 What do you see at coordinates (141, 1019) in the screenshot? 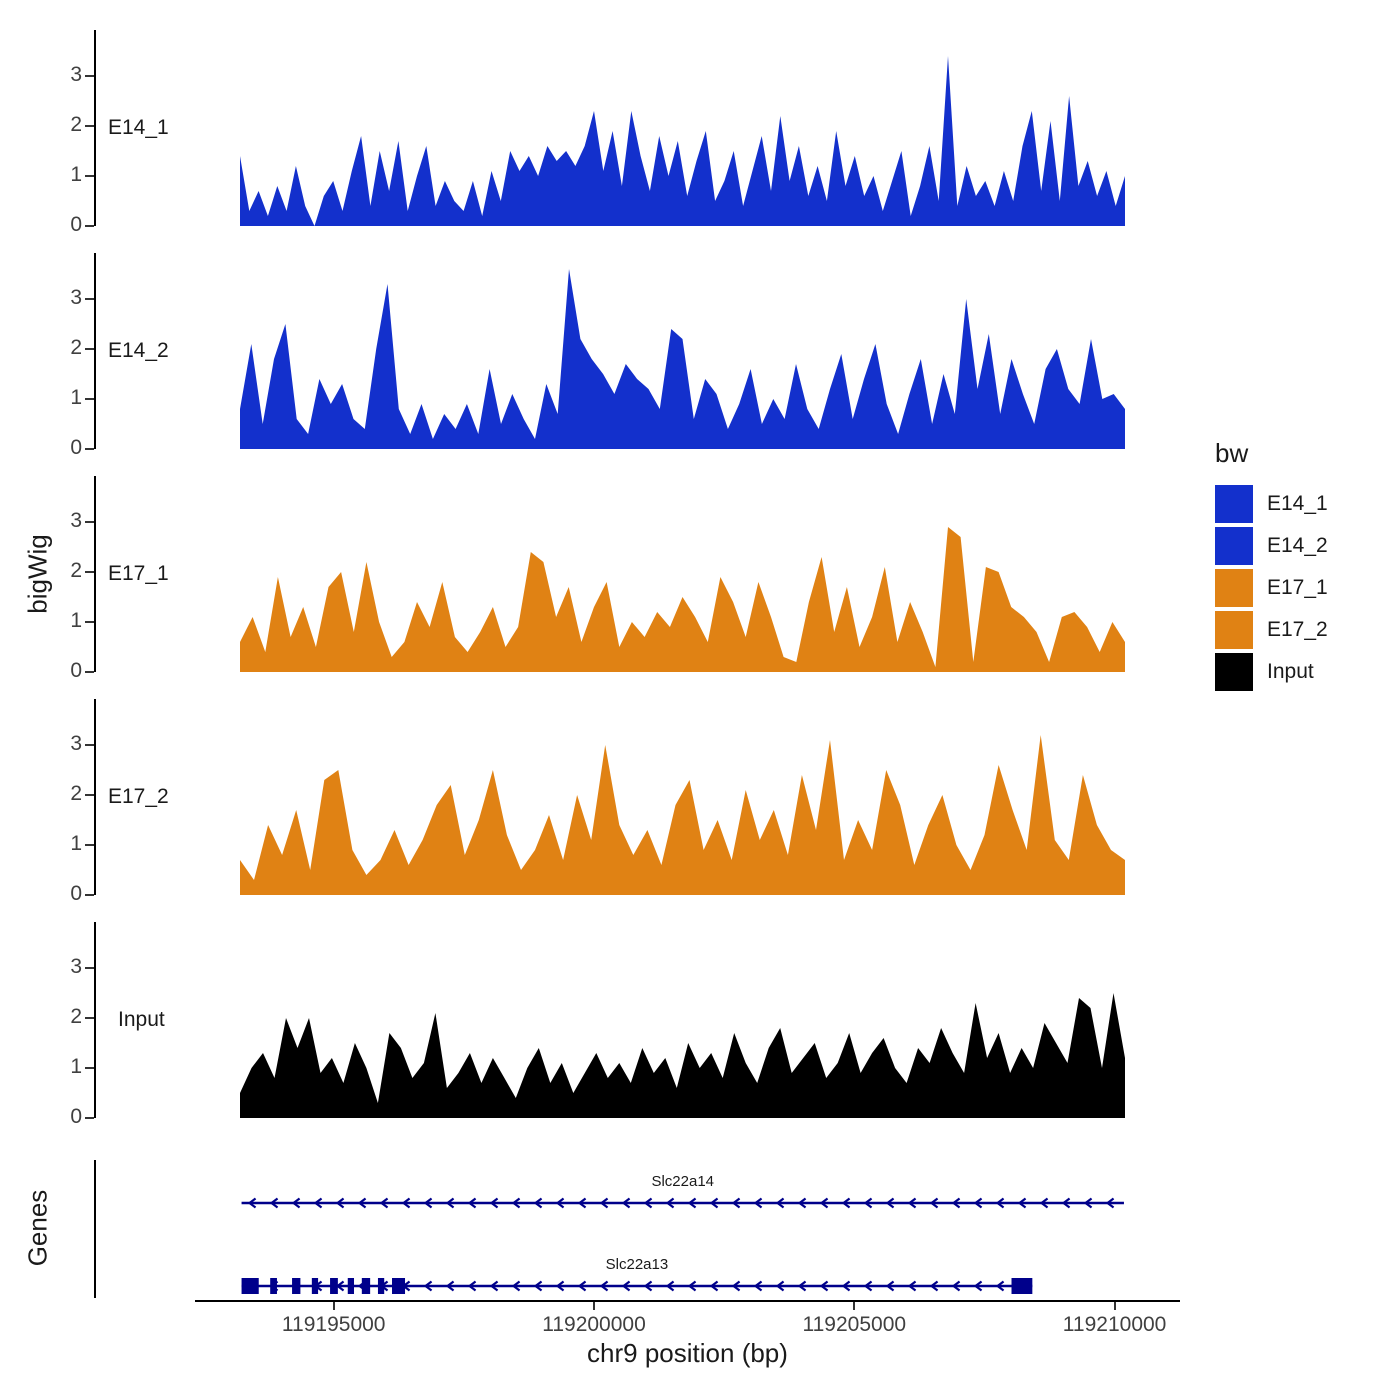
I see `track-label-Input: Input` at bounding box center [141, 1019].